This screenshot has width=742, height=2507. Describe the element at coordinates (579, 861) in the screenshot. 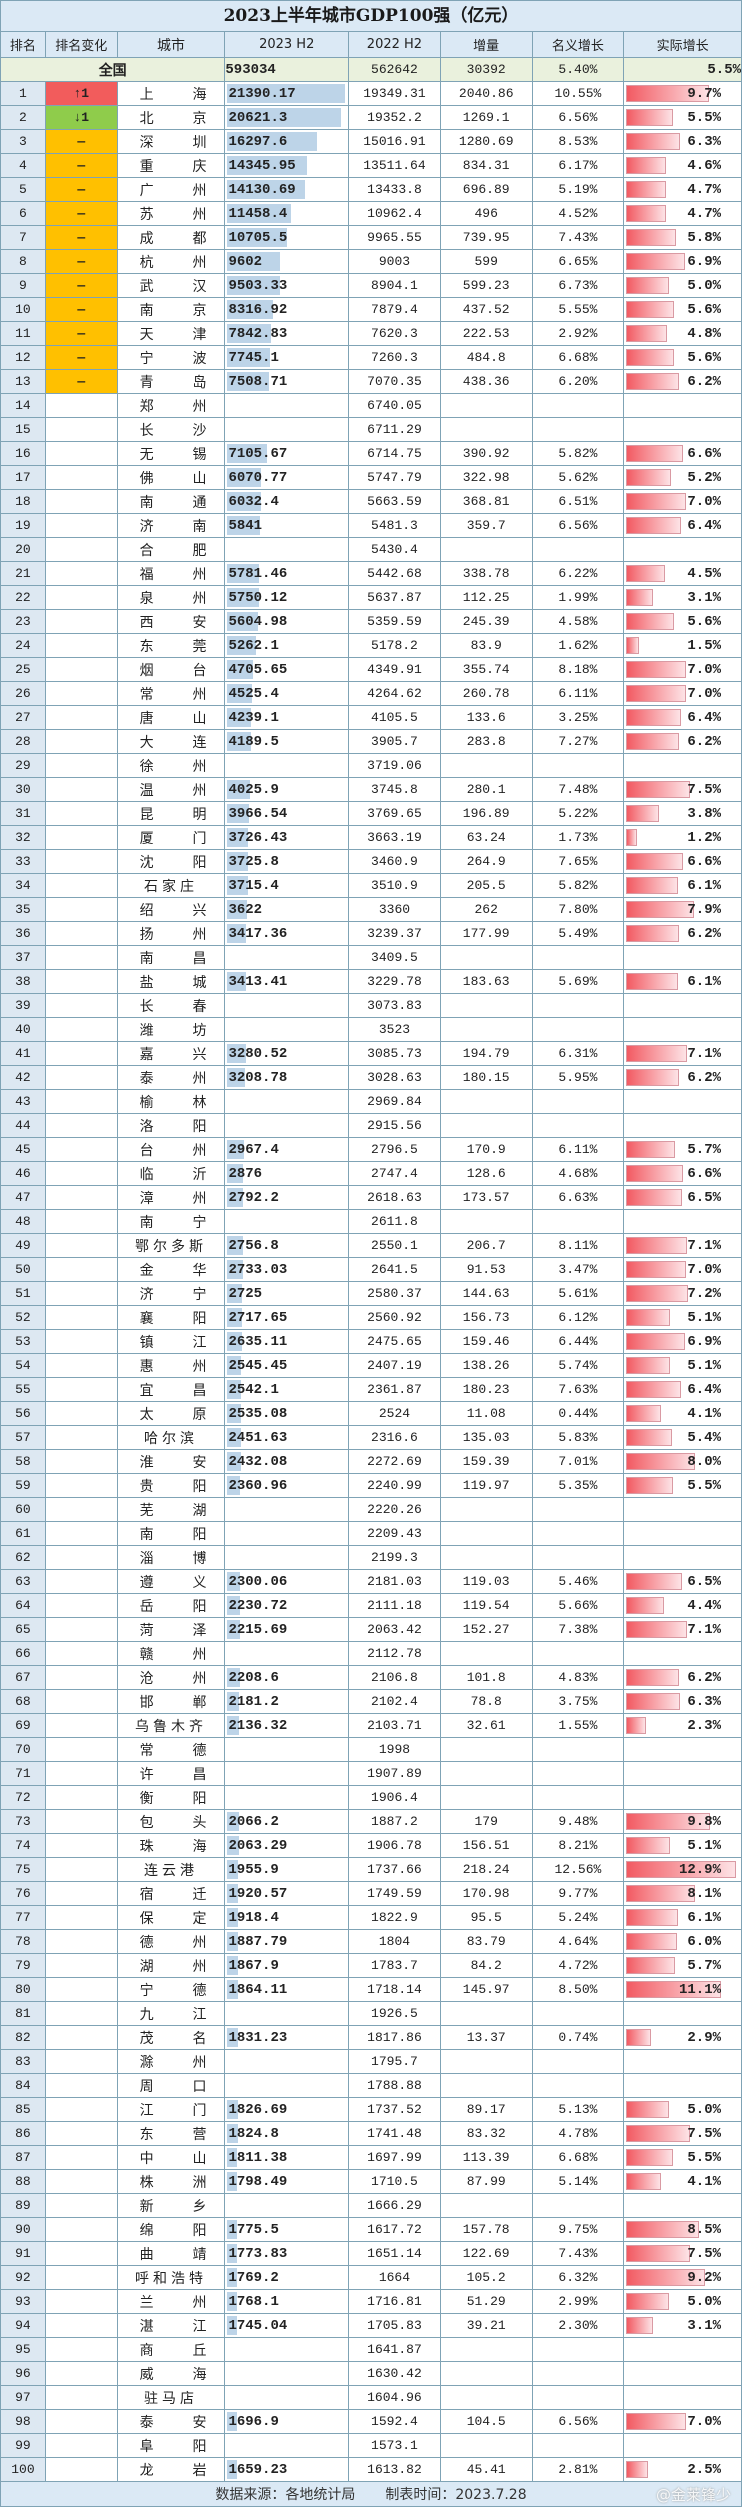

I see `nominal-growth-cell: 7.65%` at that location.